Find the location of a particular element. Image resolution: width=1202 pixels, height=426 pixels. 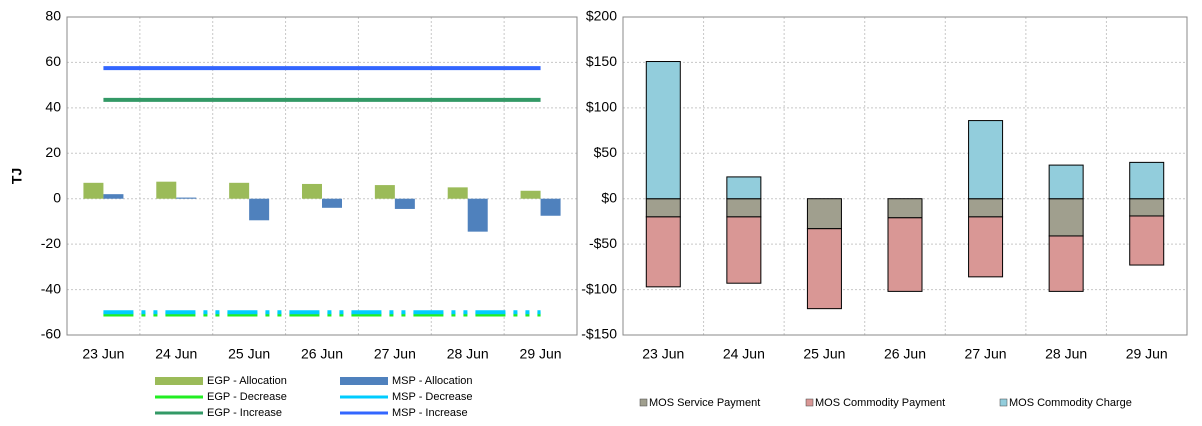

y-axis-label: TJ is located at coordinates (17, 176).